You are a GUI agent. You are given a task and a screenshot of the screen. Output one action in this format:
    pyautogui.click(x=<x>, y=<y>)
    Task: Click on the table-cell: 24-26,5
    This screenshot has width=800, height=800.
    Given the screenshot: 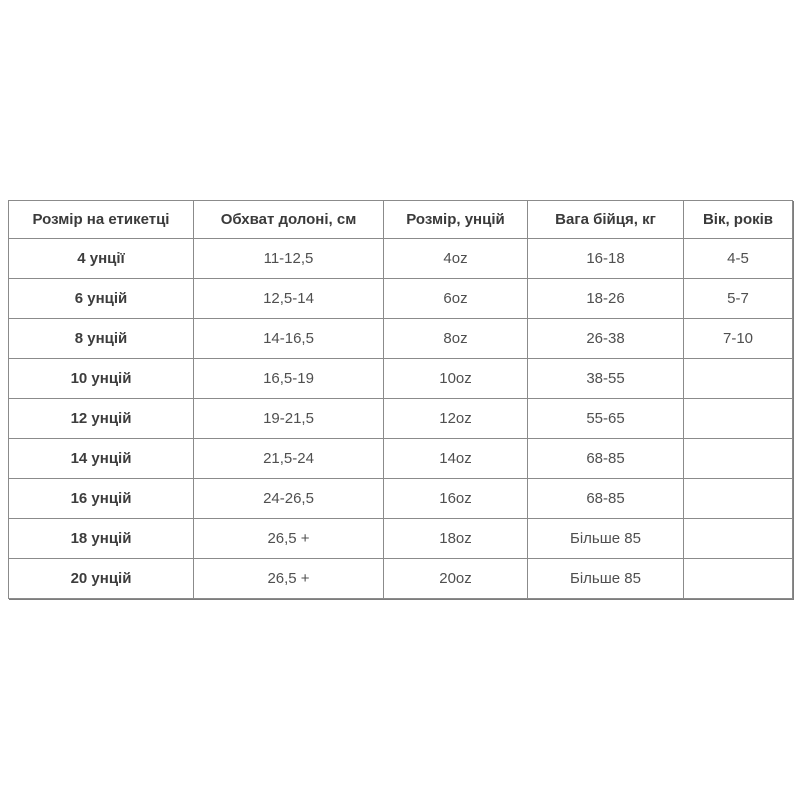 What is the action you would take?
    pyautogui.click(x=288, y=498)
    